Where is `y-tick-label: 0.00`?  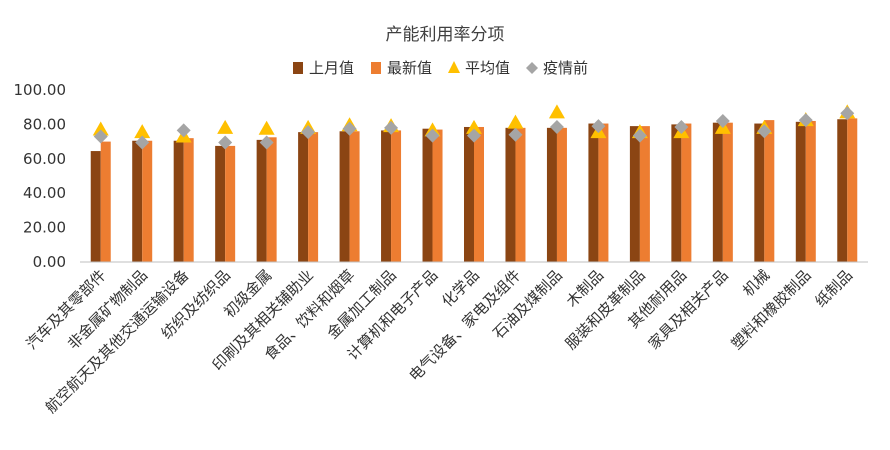
y-tick-label: 0.00 is located at coordinates (49, 262).